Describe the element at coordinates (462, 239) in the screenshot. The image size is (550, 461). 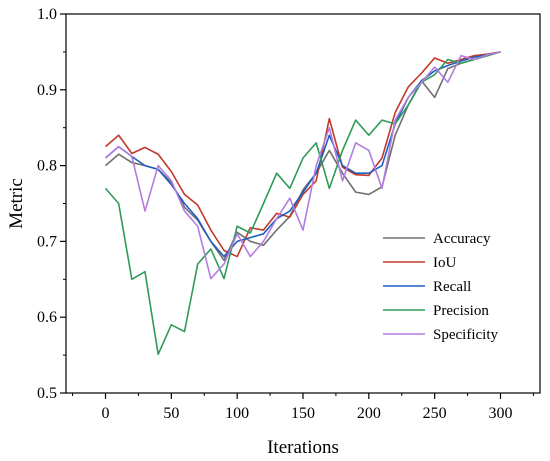
I see `legend-label-accuracy: Accuracy` at that location.